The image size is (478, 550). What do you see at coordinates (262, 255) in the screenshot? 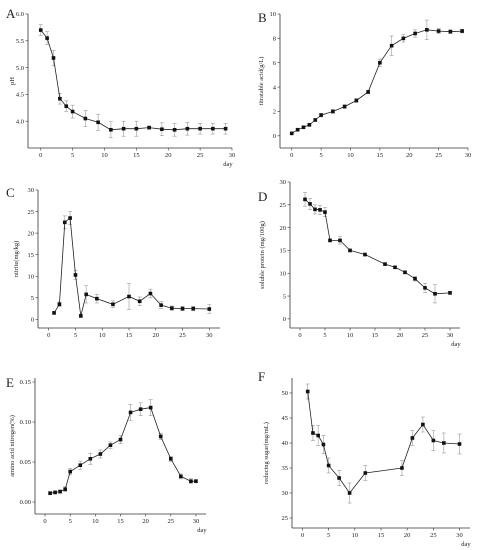
I see `y-axis-title: soluble protein (mg/100g)` at bounding box center [262, 255].